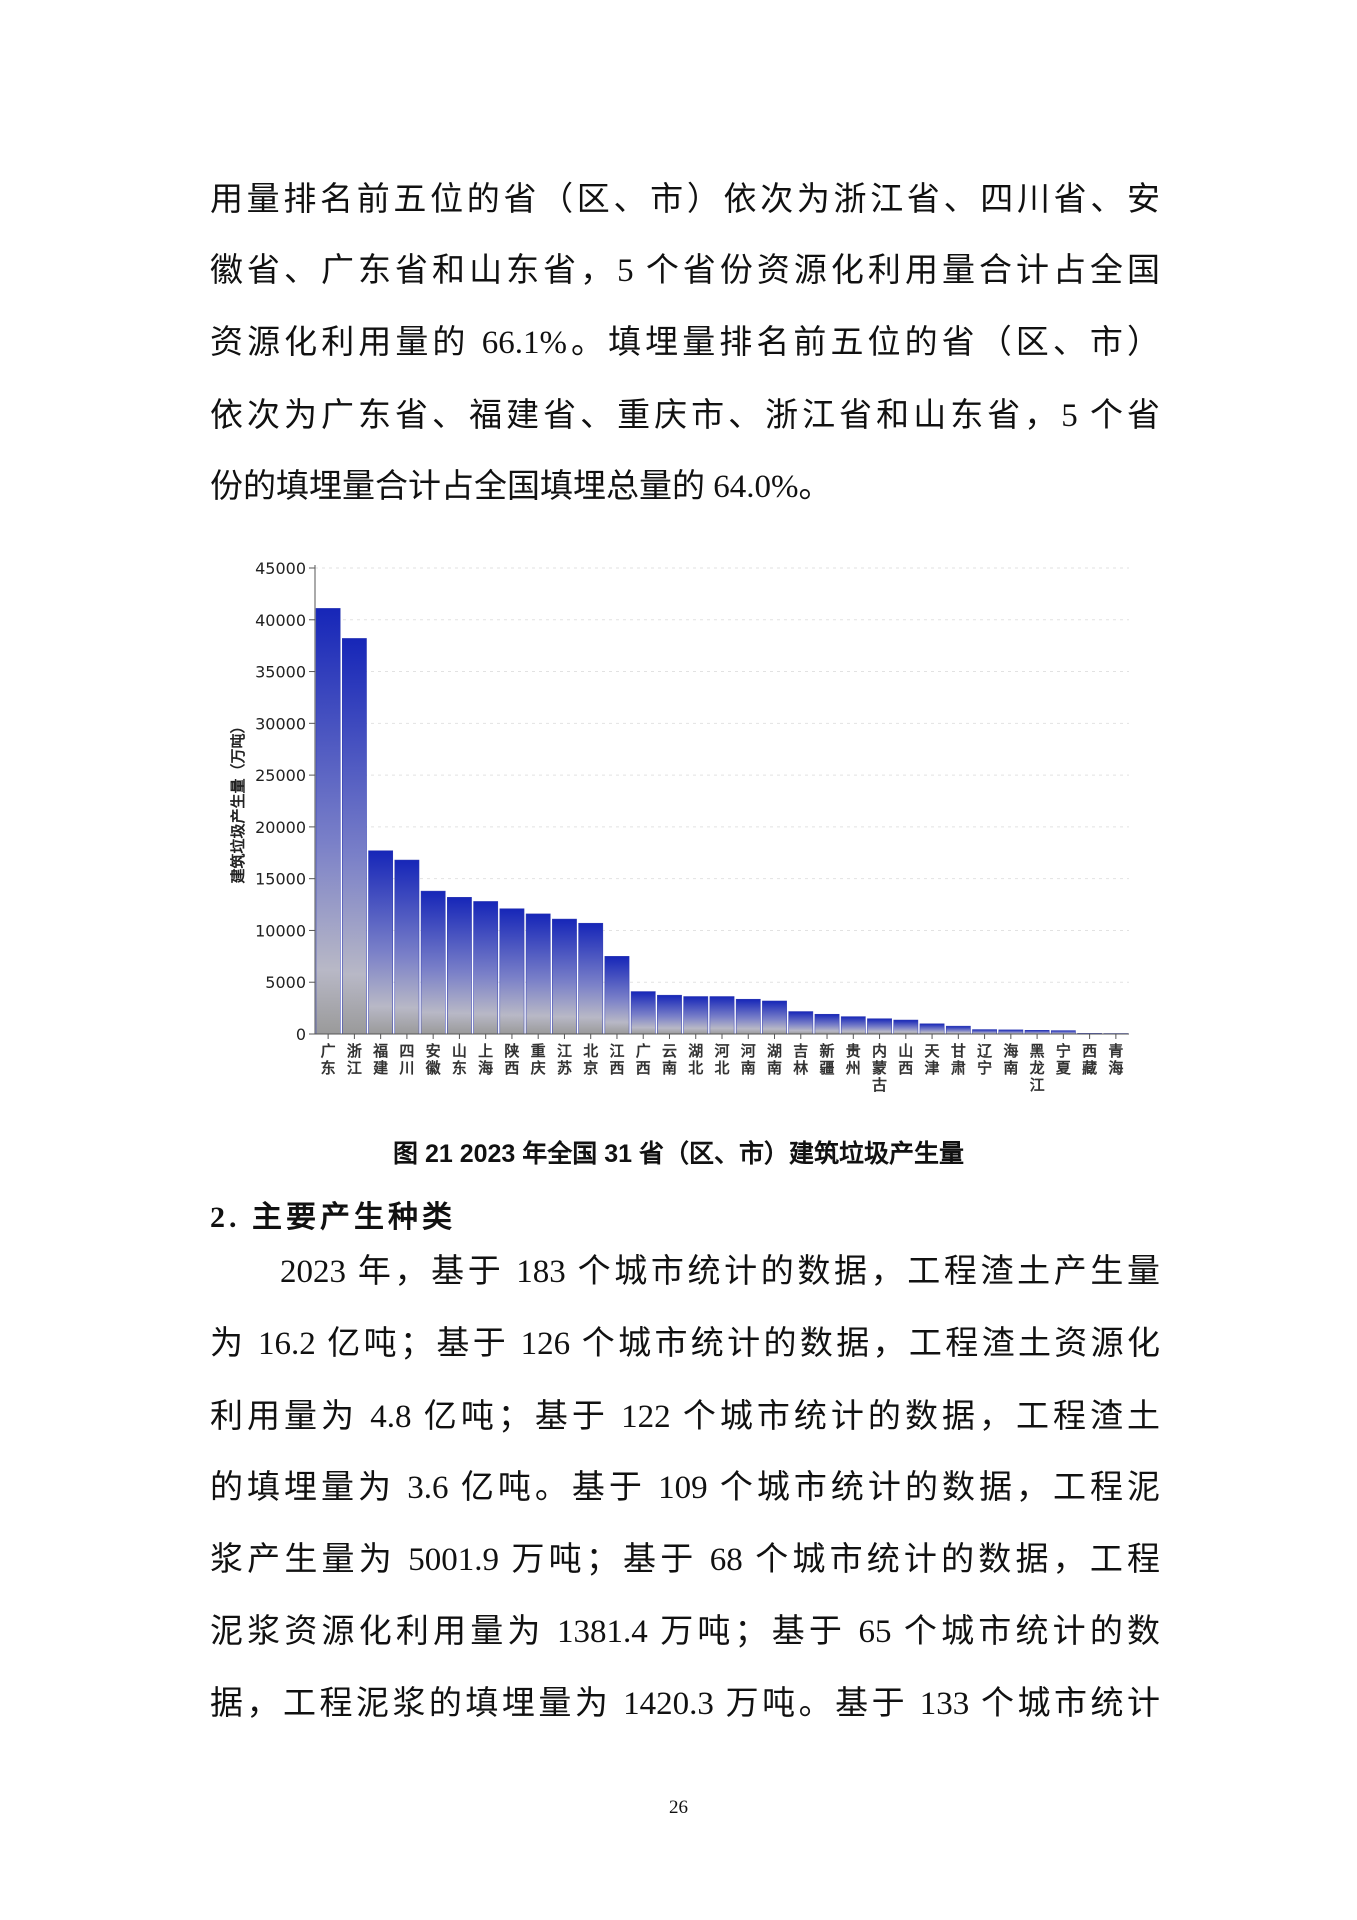  I want to click on y-tick-label: 5000, so click(285, 982).